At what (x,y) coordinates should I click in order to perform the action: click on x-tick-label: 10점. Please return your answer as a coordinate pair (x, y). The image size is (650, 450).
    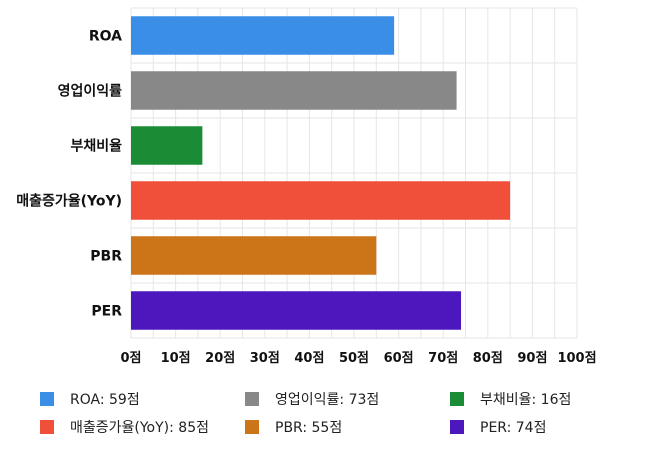
    Looking at the image, I should click on (176, 358).